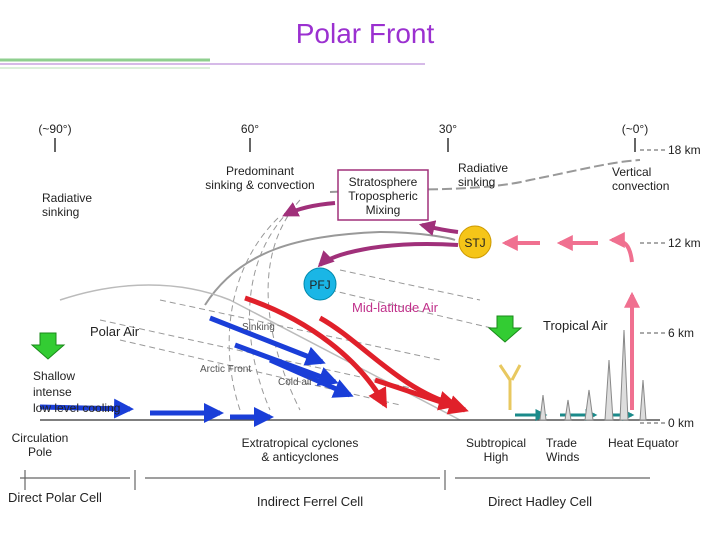 This screenshot has height=540, width=720. I want to click on small-label: Cold air, so click(295, 382).